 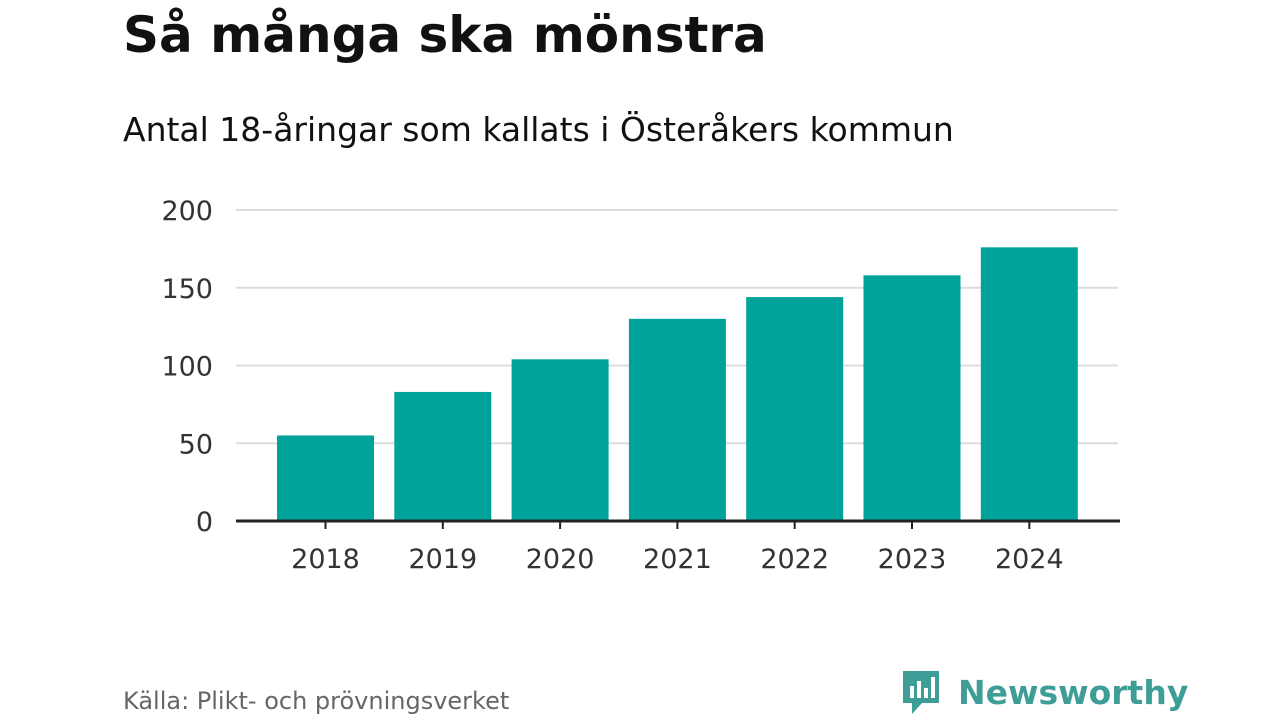 What do you see at coordinates (560, 559) in the screenshot?
I see `x-tick-label-2020: 2020` at bounding box center [560, 559].